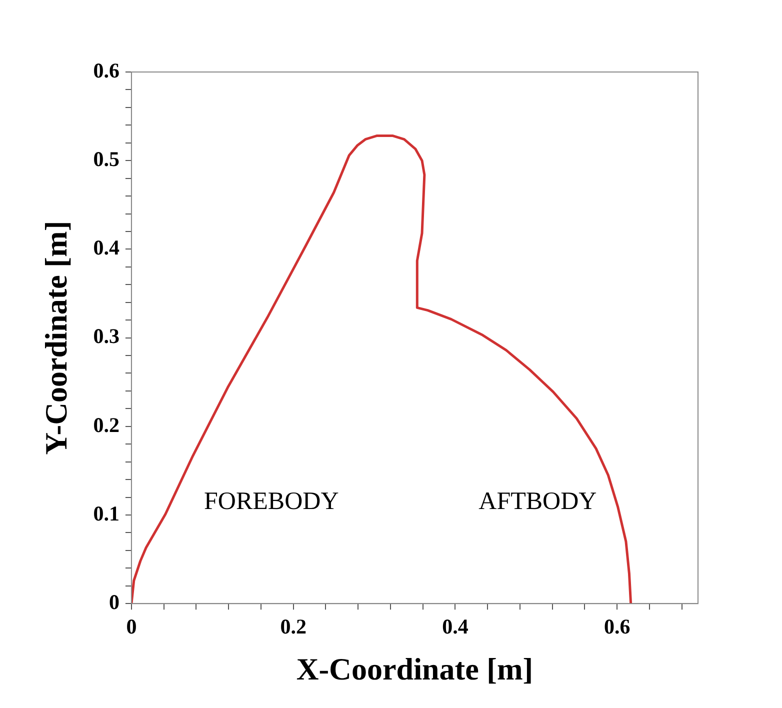 The height and width of the screenshot is (708, 782). I want to click on y-tick-label: 0.6, so click(106, 70).